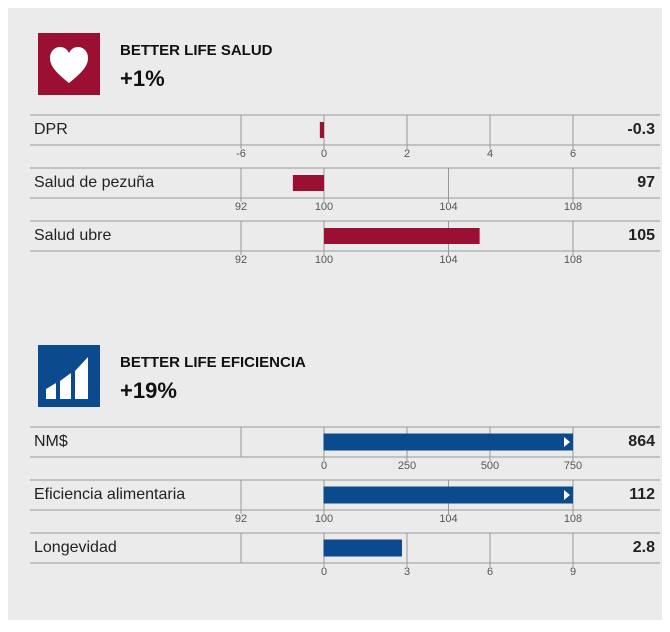 This screenshot has height=632, width=670. Describe the element at coordinates (641, 441) in the screenshot. I see `row-value: 864` at that location.